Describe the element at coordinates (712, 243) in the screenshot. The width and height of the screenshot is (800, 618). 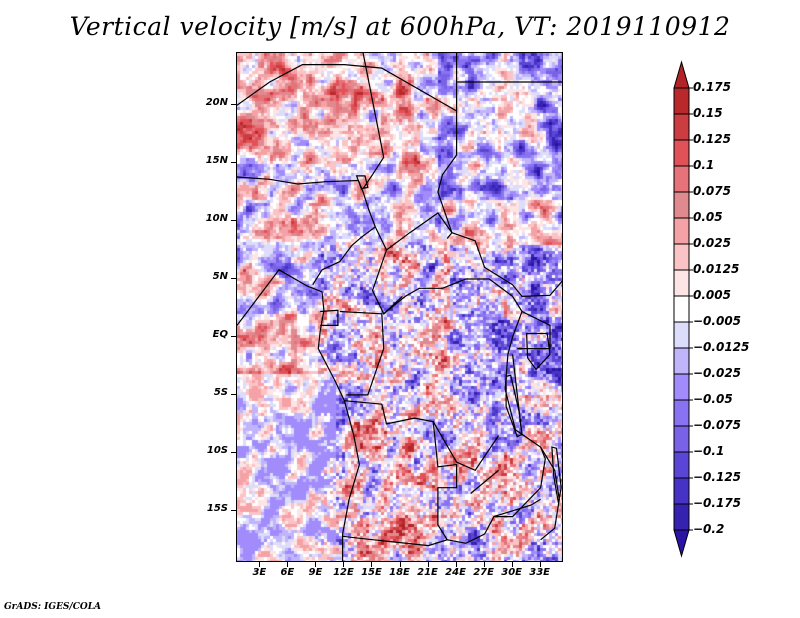
I see `colorbar-label: 0.025` at that location.